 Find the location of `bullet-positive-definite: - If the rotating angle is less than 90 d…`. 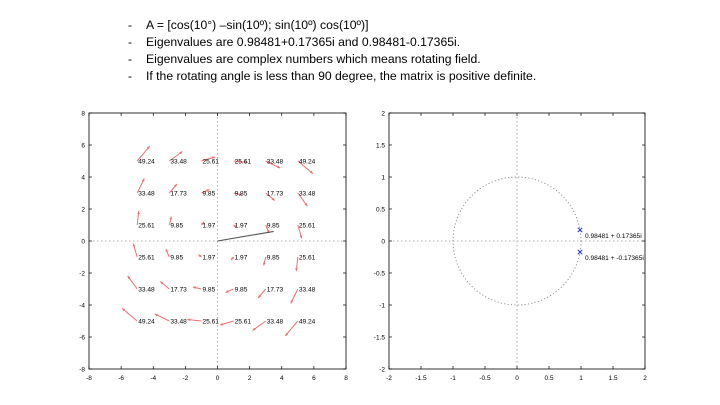

bullet-positive-definite: - If the rotating angle is less than 90 d… is located at coordinates (332, 76).